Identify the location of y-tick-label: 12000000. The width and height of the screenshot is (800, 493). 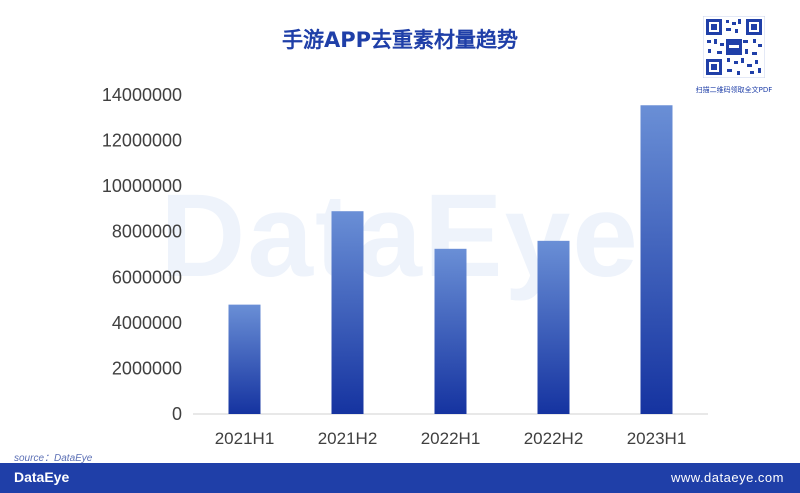
(142, 141).